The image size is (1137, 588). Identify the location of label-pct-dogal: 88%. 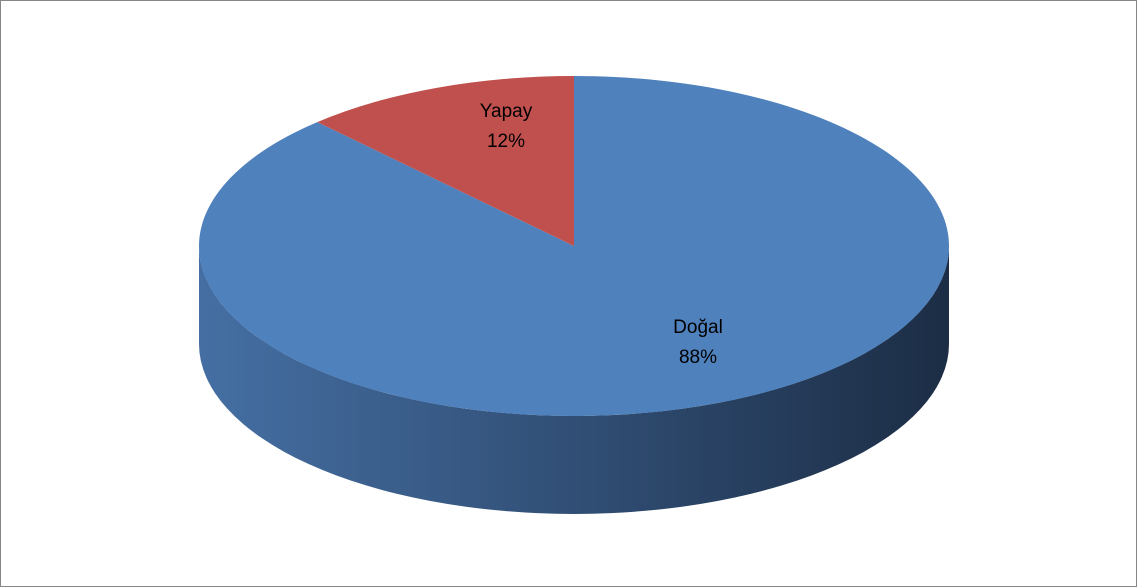
(698, 357).